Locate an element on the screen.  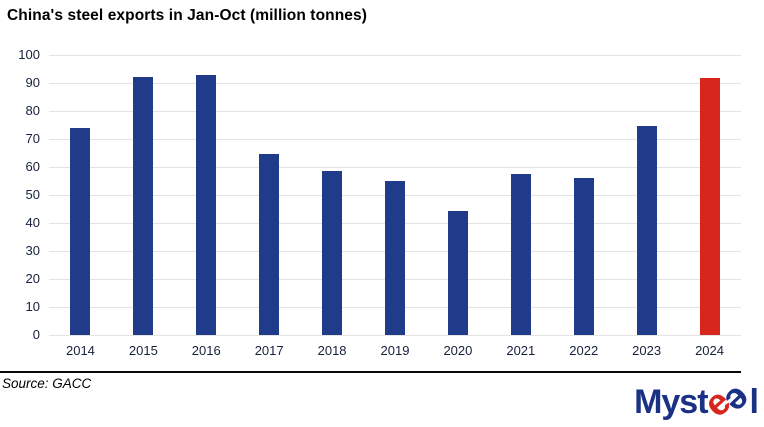
mysteel-logo: Myst e e l is located at coordinates (697, 402).